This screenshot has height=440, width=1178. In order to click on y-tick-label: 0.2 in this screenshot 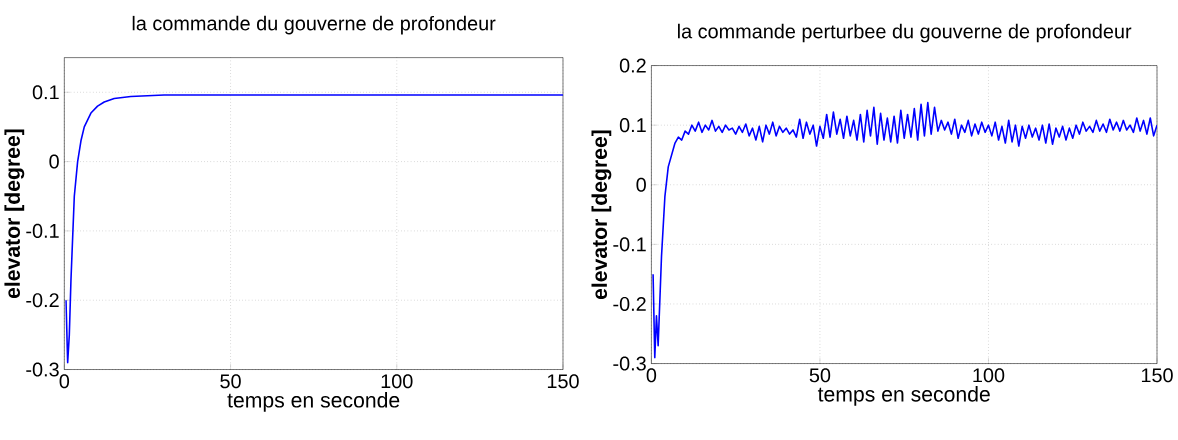, I will do `click(632, 65)`.